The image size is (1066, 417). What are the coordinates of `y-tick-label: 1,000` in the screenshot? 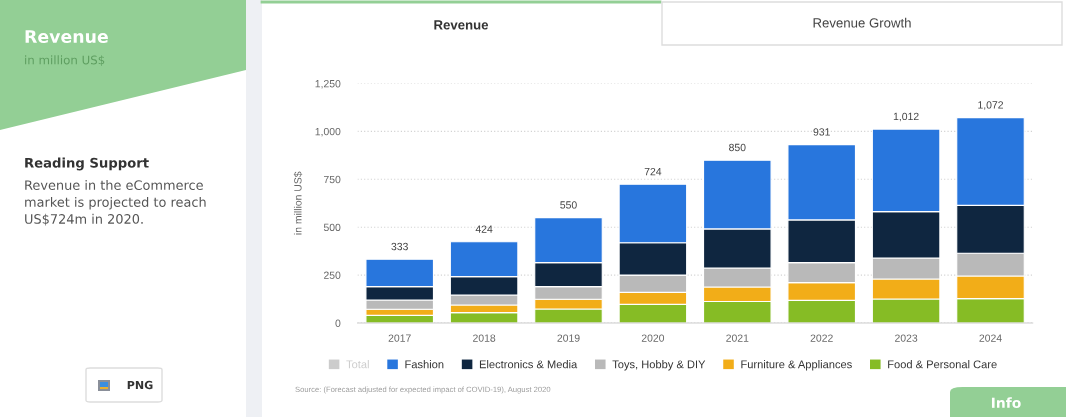 It's located at (328, 132).